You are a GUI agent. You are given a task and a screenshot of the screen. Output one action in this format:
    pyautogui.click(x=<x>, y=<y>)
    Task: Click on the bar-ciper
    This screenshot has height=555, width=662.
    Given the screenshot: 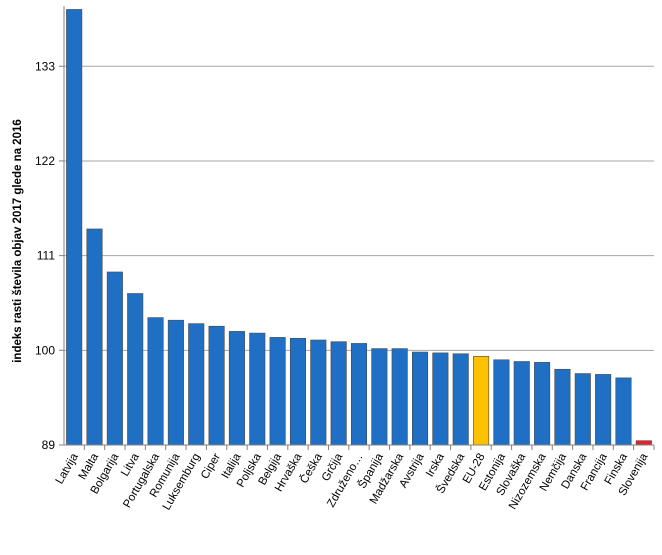 What is the action you would take?
    pyautogui.click(x=216, y=385)
    